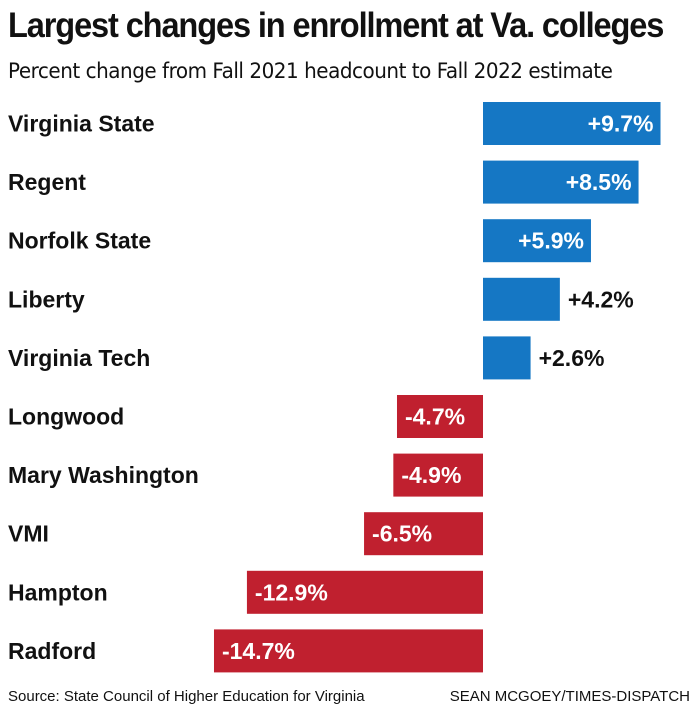 This screenshot has width=696, height=714. I want to click on category-label: Virginia State, so click(81, 124).